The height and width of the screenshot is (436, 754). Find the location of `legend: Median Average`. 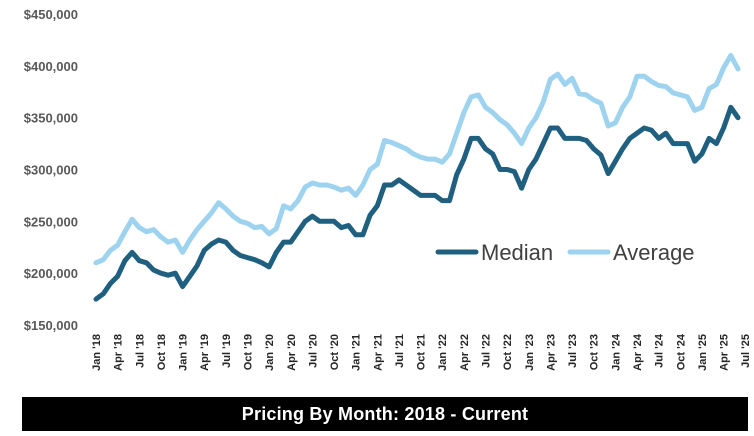

legend: Median Average is located at coordinates (565, 252).